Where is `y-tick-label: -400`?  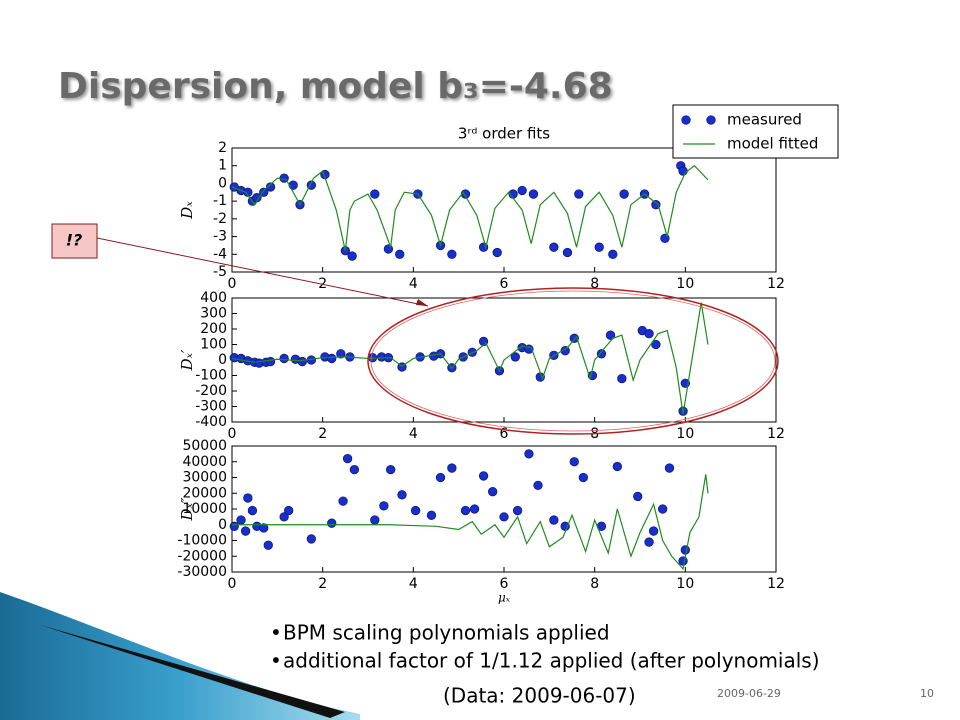 y-tick-label: -400 is located at coordinates (211, 422).